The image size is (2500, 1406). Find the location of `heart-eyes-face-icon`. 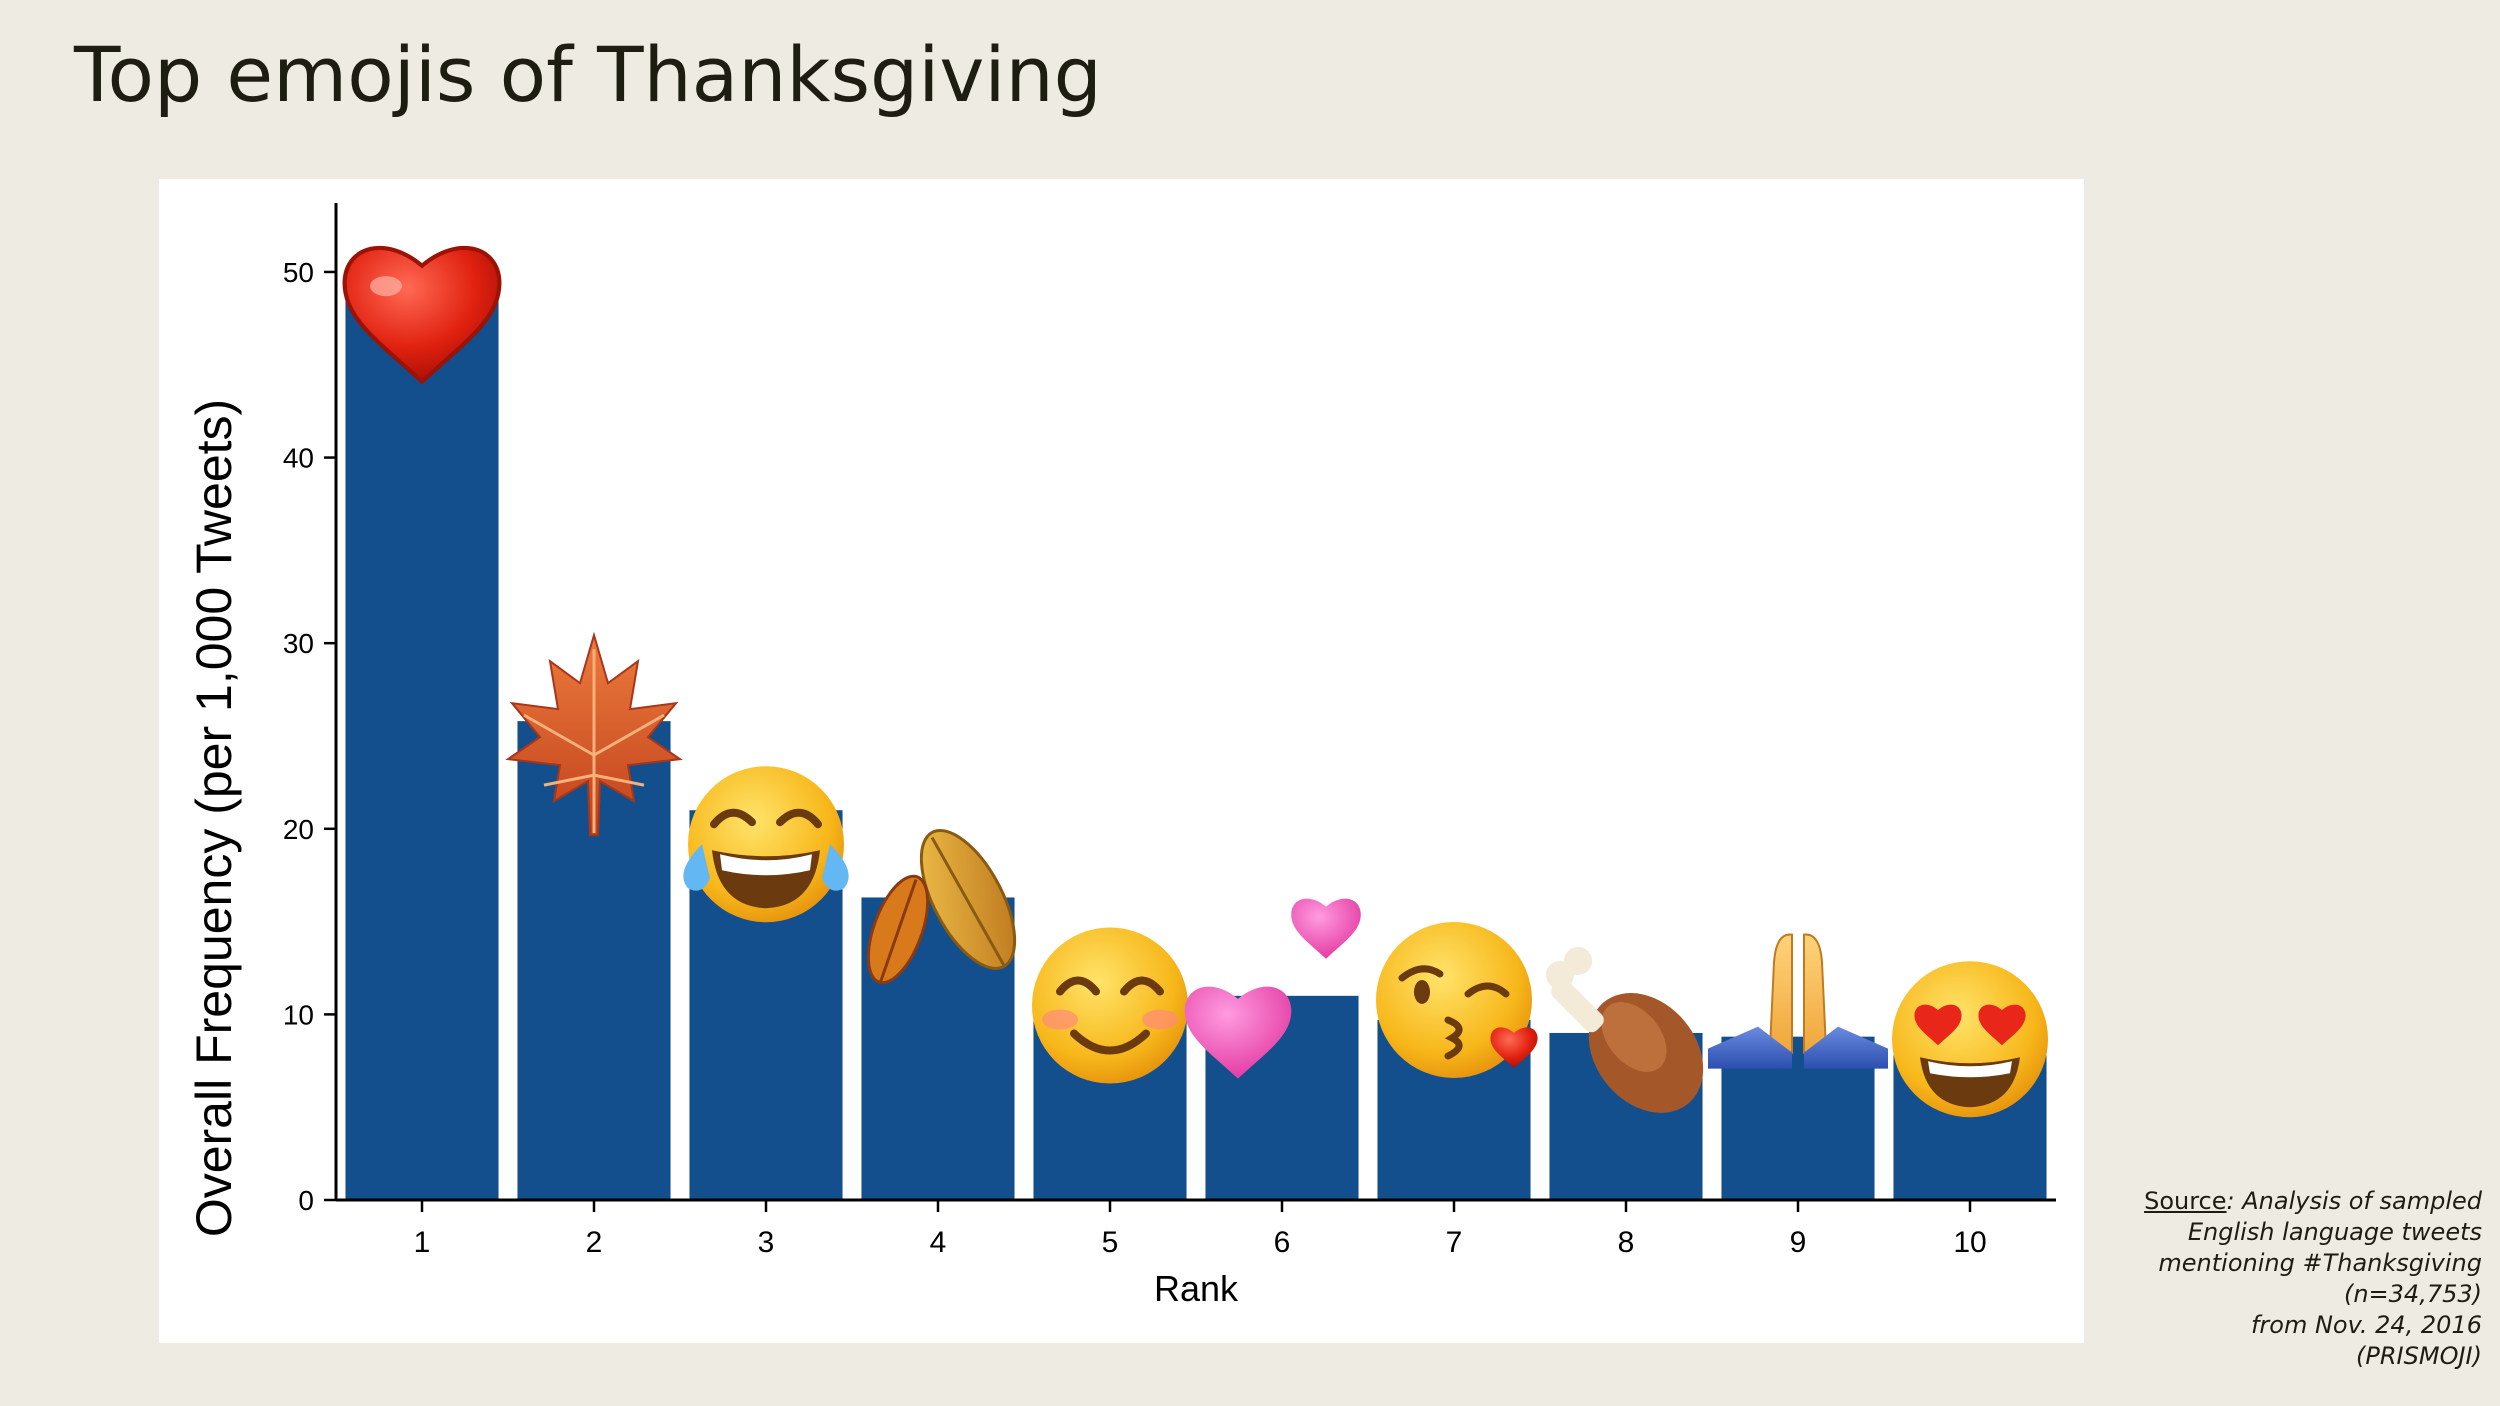

heart-eyes-face-icon is located at coordinates (1970, 1039).